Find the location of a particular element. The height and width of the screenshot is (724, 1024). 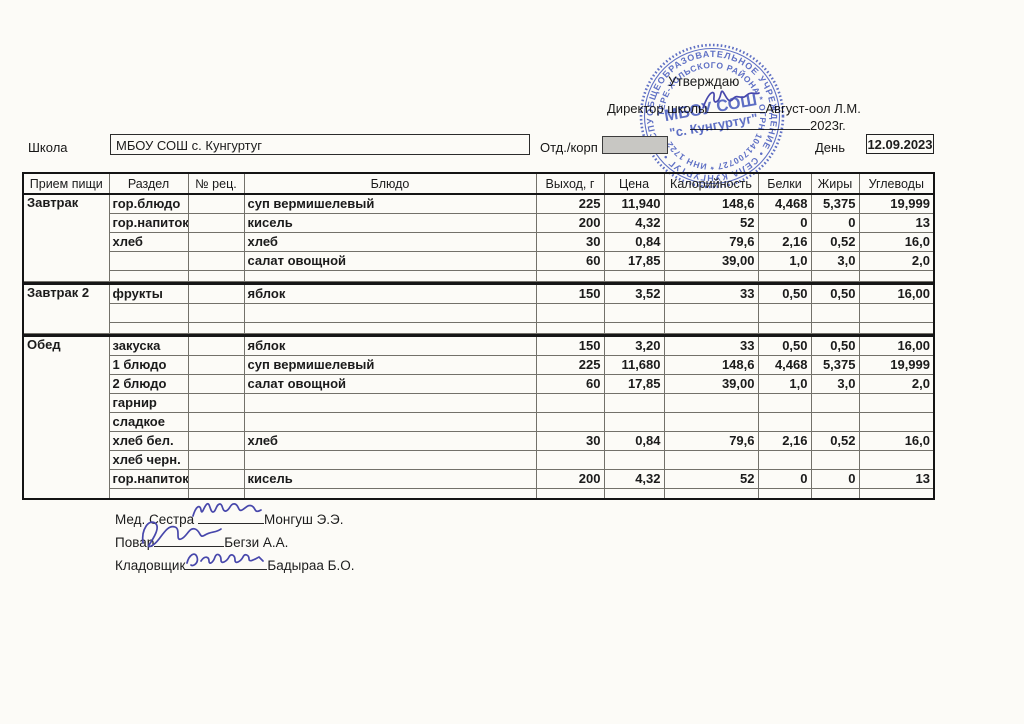

cell-razdel: гор.напиток is located at coordinates (148, 478).